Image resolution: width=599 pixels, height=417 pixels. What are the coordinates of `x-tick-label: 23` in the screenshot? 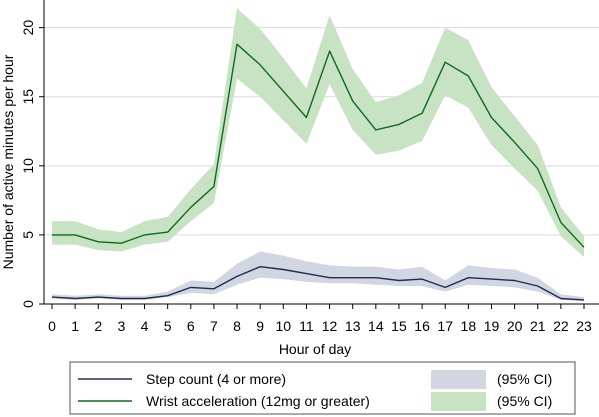 It's located at (584, 326).